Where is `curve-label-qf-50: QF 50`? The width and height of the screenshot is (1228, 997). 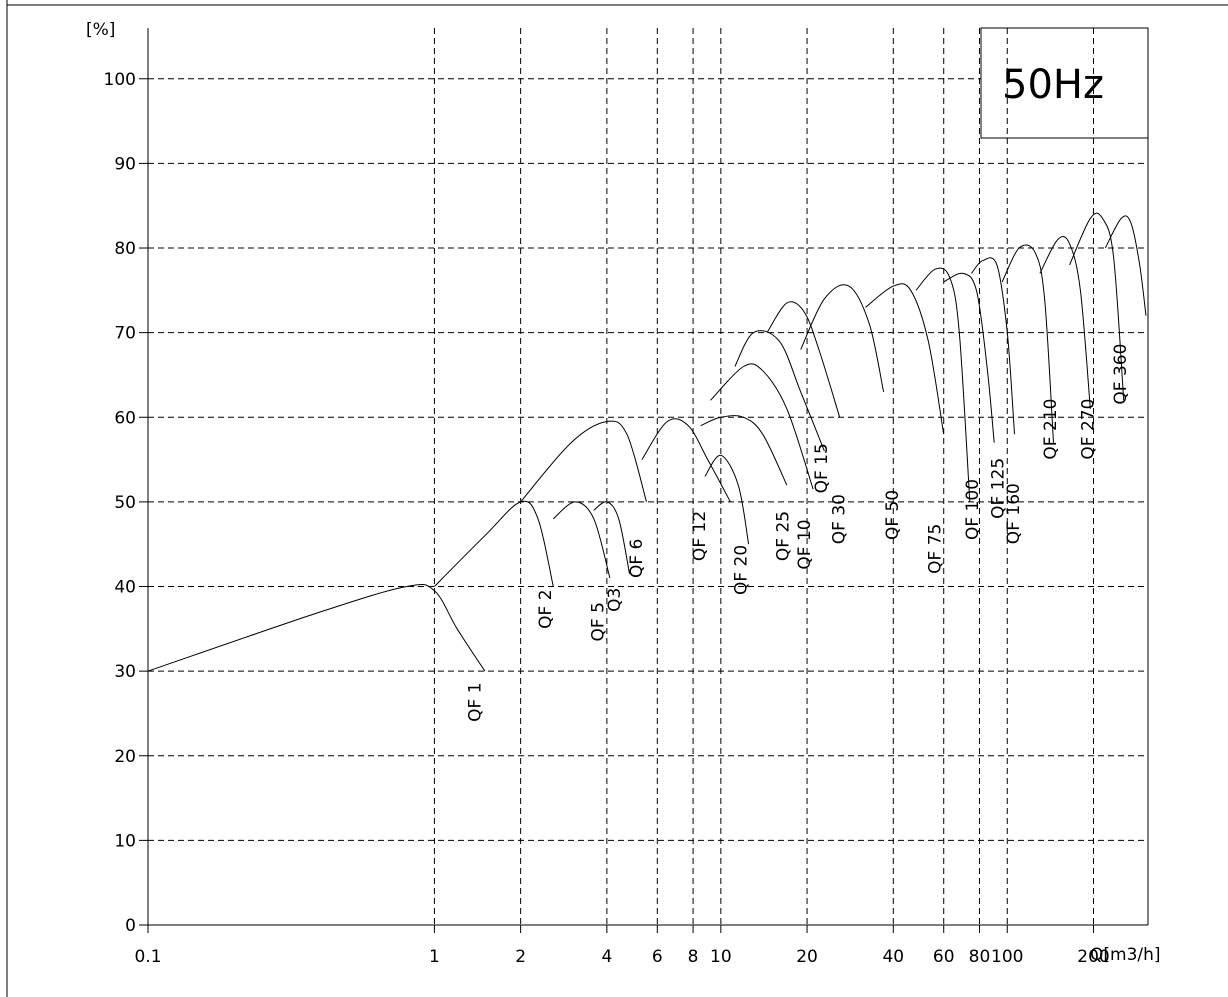
curve-label-qf-50: QF 50 is located at coordinates (893, 515).